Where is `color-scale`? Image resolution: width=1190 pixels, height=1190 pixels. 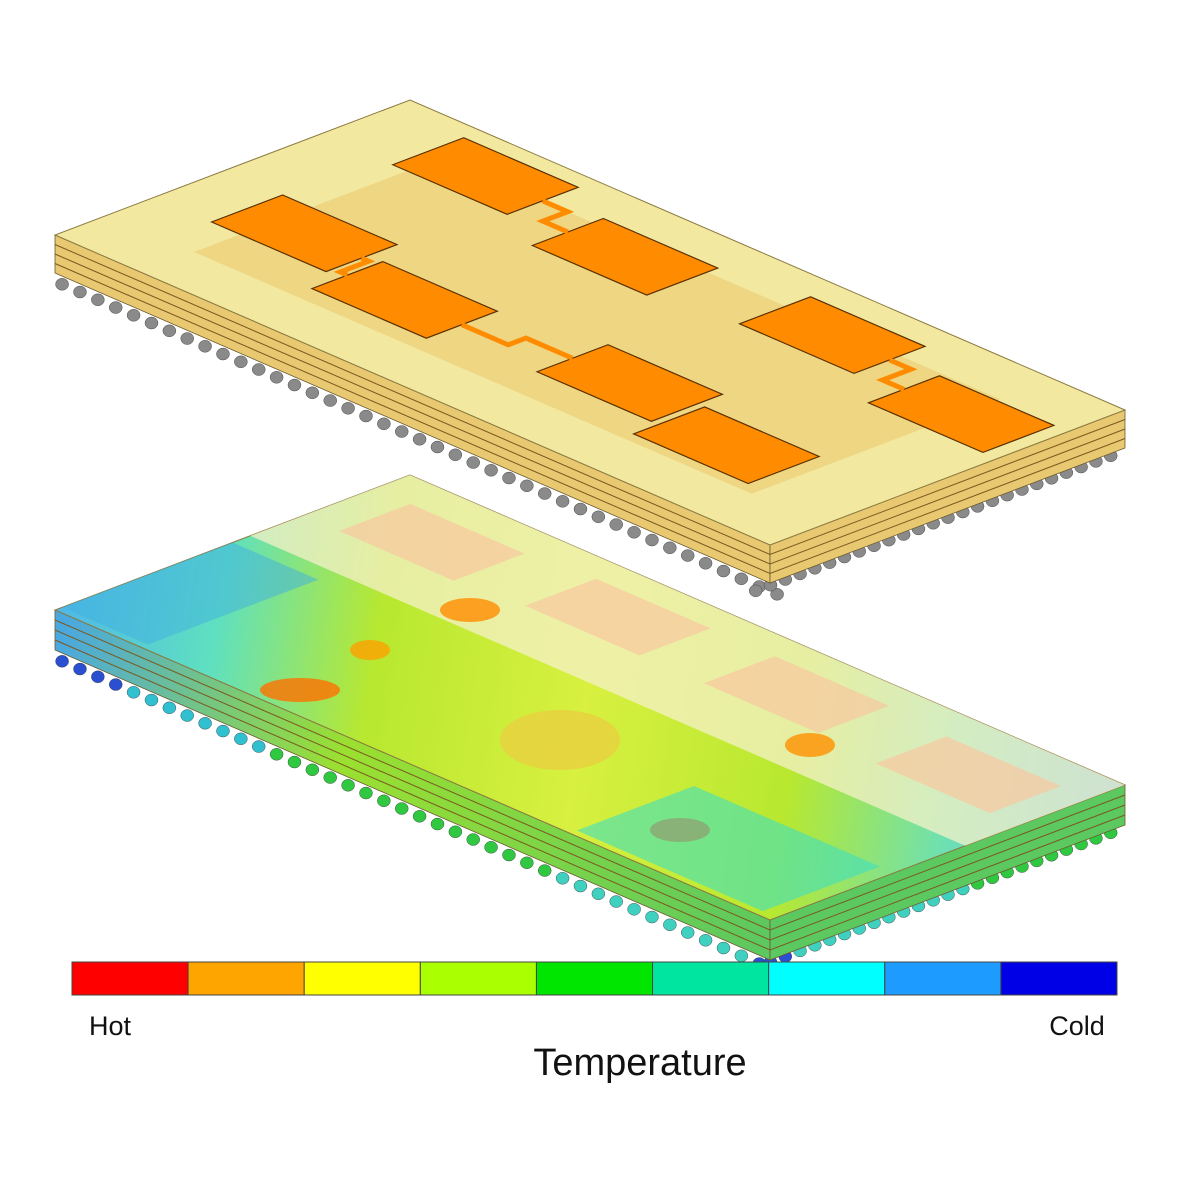
color-scale is located at coordinates (594, 978).